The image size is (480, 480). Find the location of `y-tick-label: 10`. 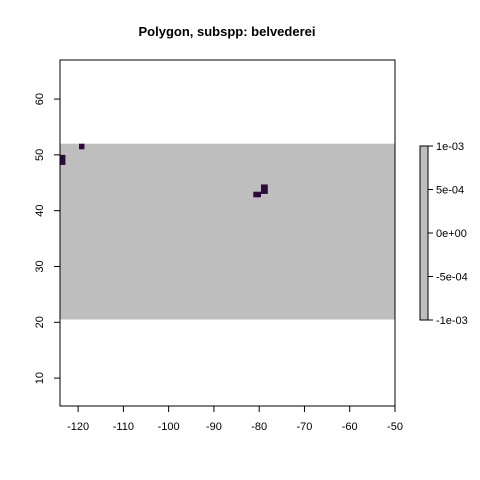

y-tick-label: 10 is located at coordinates (40, 378).